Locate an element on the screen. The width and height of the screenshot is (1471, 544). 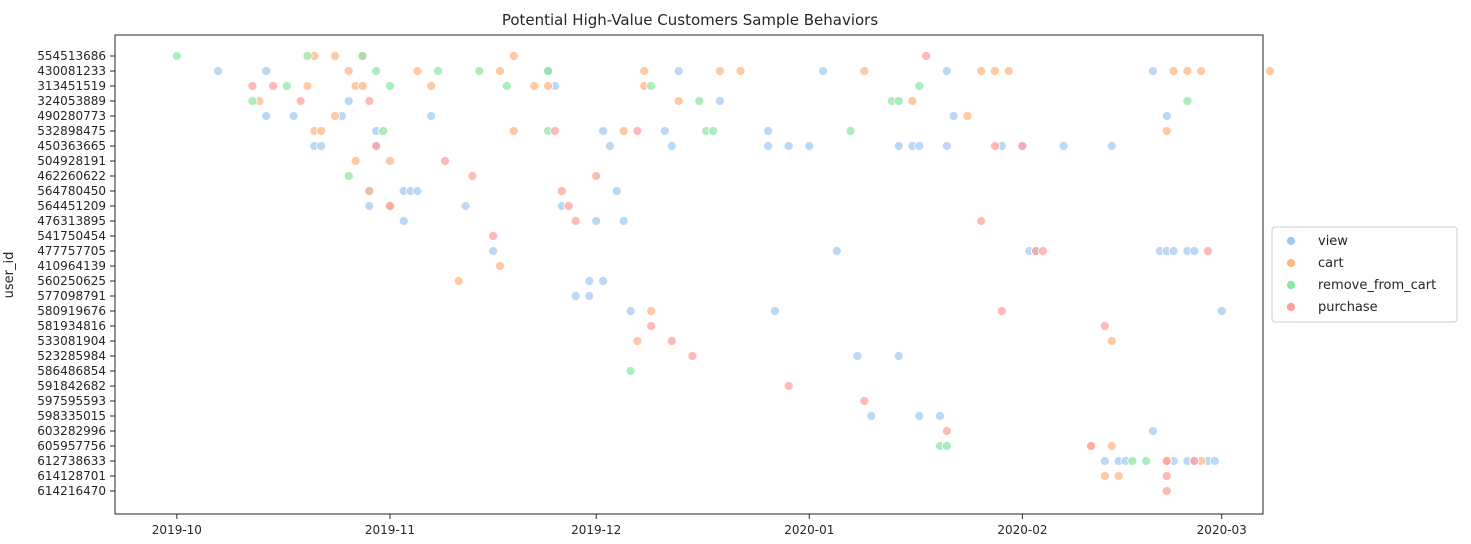
y-tick-label: 603282996 is located at coordinates (71, 431).